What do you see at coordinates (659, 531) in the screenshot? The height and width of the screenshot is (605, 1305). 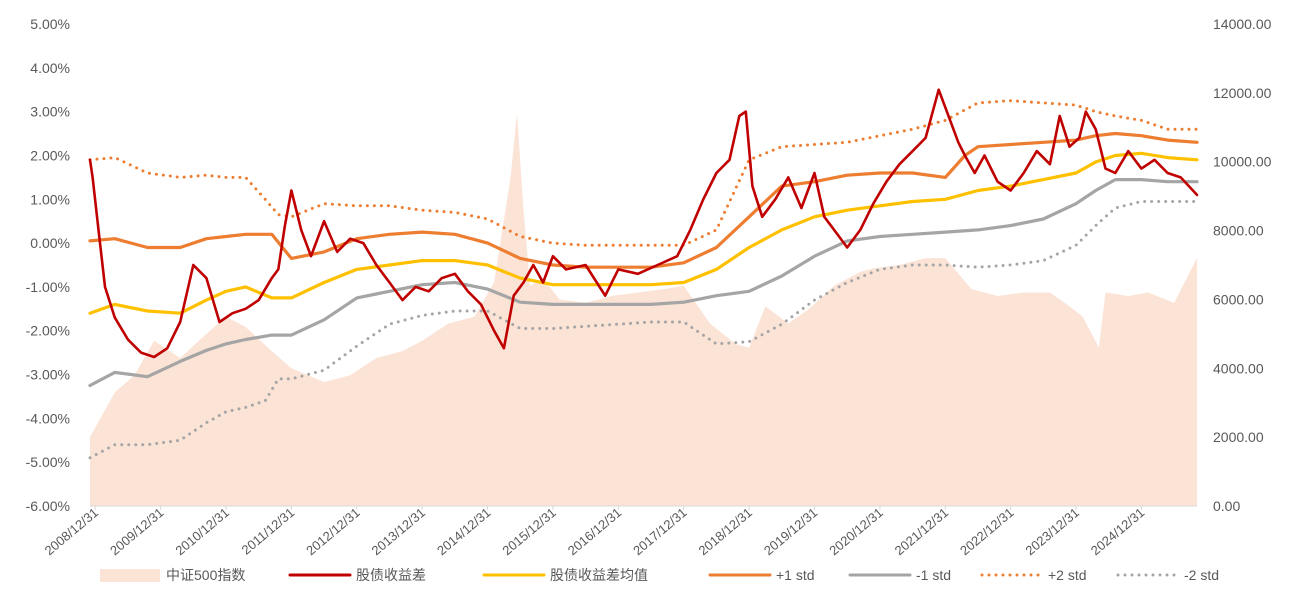 I see `x-tick-label: 2017/12/31` at bounding box center [659, 531].